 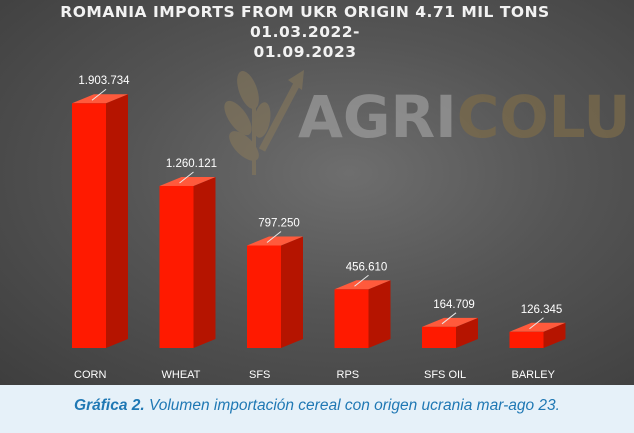 I want to click on data-label: 126.345, so click(x=542, y=310).